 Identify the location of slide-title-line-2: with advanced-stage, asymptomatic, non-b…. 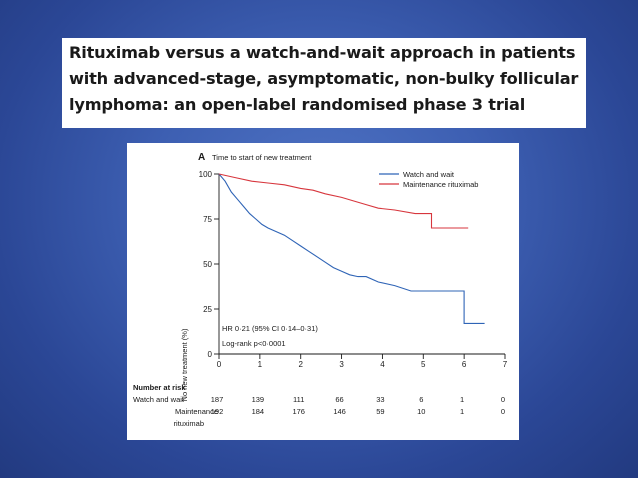
(324, 78).